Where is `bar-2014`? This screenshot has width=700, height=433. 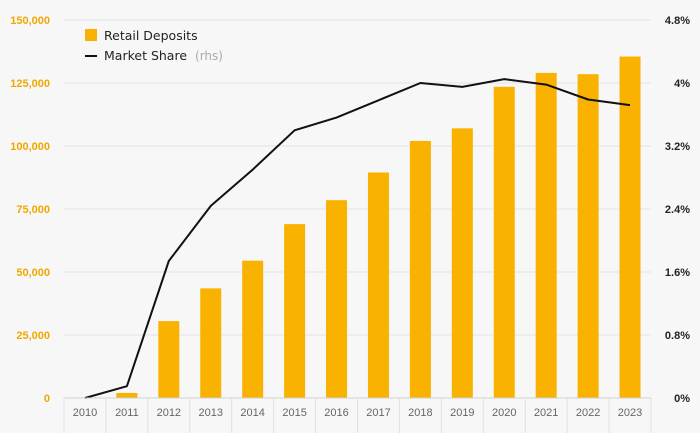 bar-2014 is located at coordinates (253, 329).